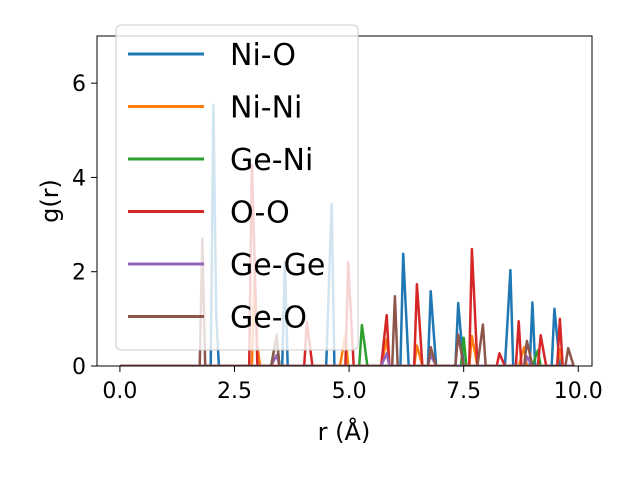 The height and width of the screenshot is (480, 640). Describe the element at coordinates (119, 391) in the screenshot. I see `x-tick-label: 0.0` at that location.